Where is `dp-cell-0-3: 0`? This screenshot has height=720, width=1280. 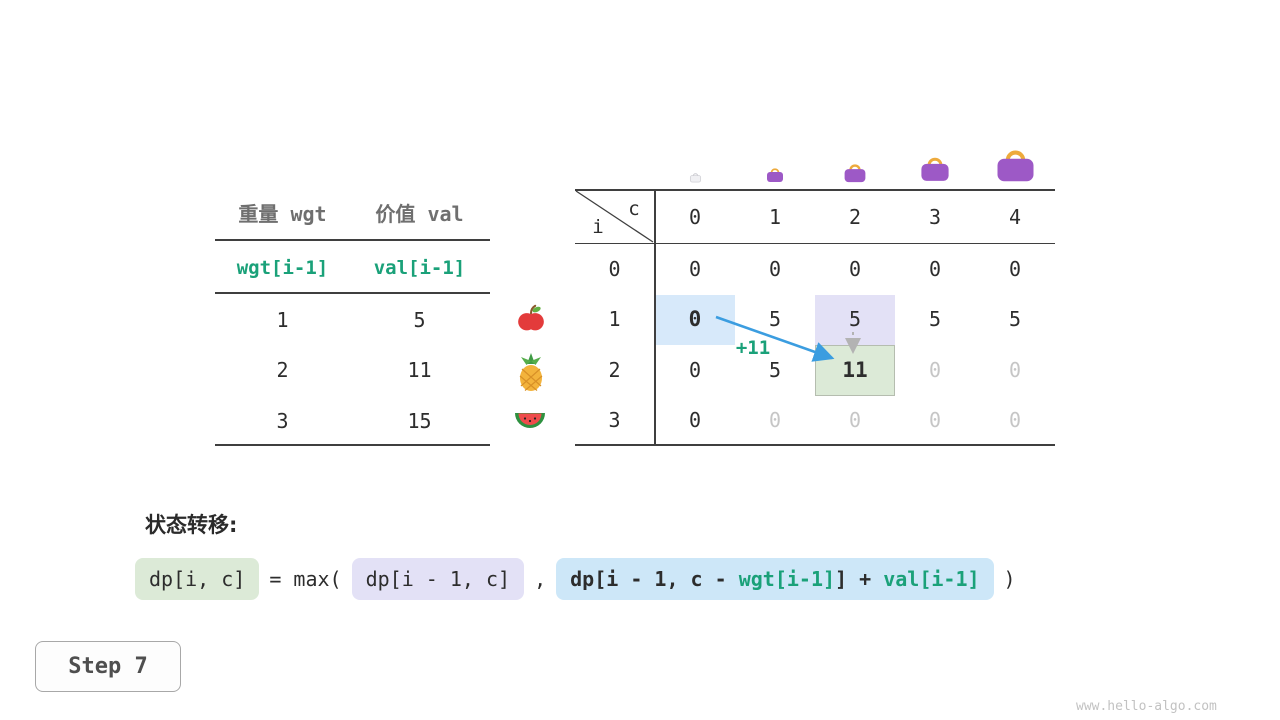
dp-cell-0-3: 0 is located at coordinates (935, 269).